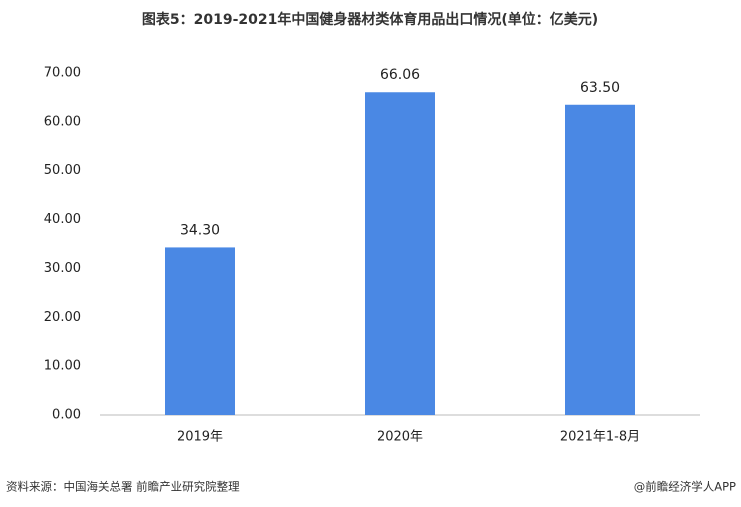 This screenshot has width=741, height=507. I want to click on y-tick-label: 70.00, so click(62, 73).